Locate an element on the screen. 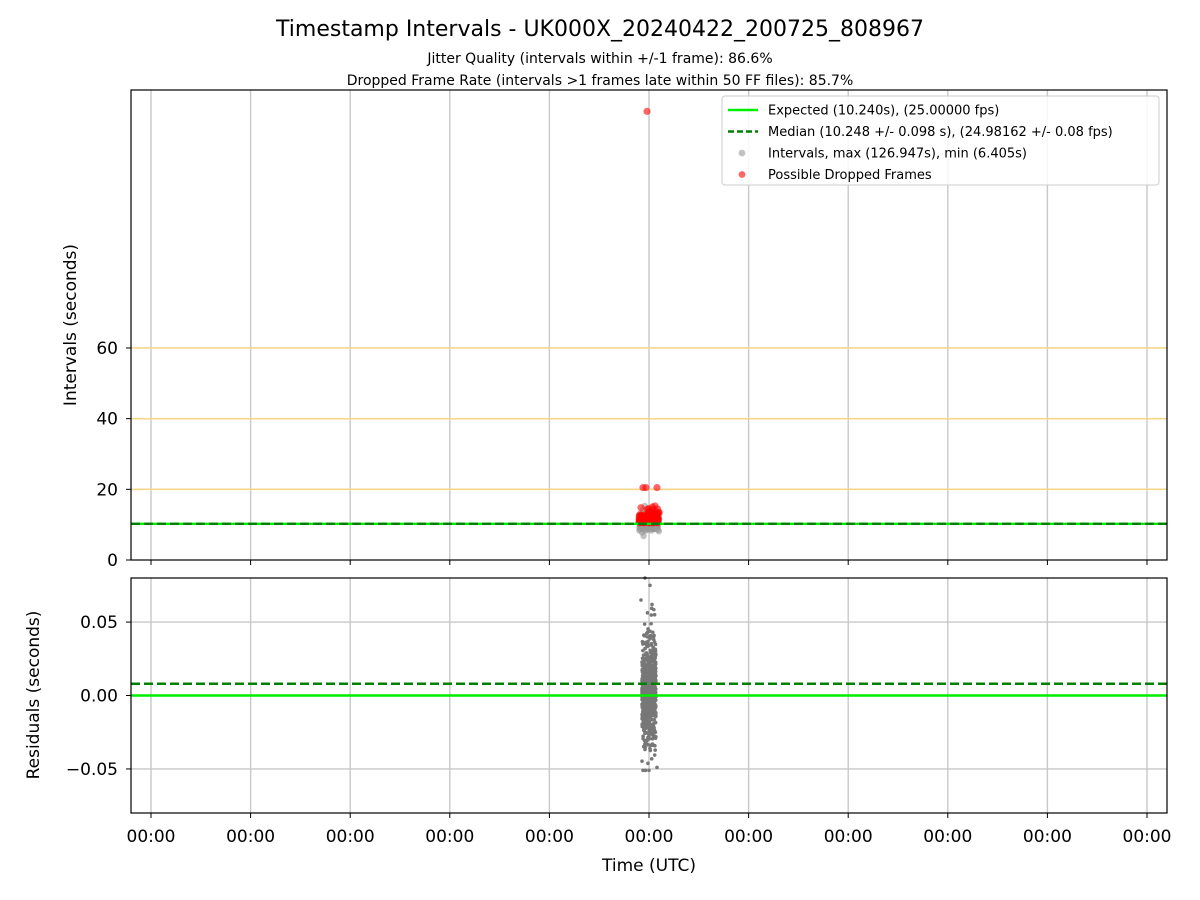  legend-intervals-swatch is located at coordinates (742, 153).